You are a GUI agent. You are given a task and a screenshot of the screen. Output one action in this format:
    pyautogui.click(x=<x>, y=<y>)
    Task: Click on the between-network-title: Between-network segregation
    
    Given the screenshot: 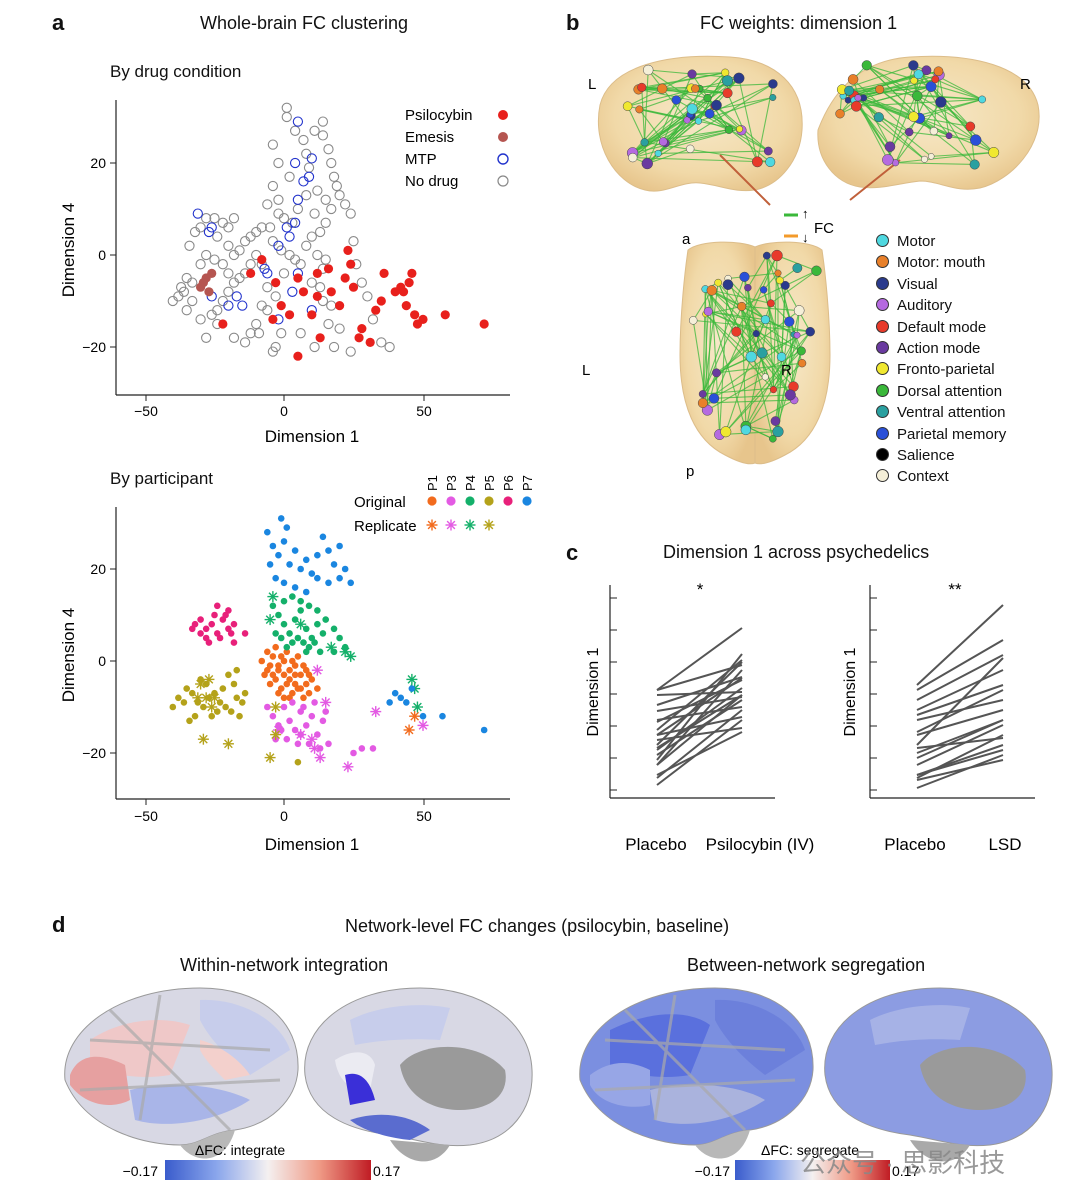 What is the action you would take?
    pyautogui.click(x=806, y=965)
    